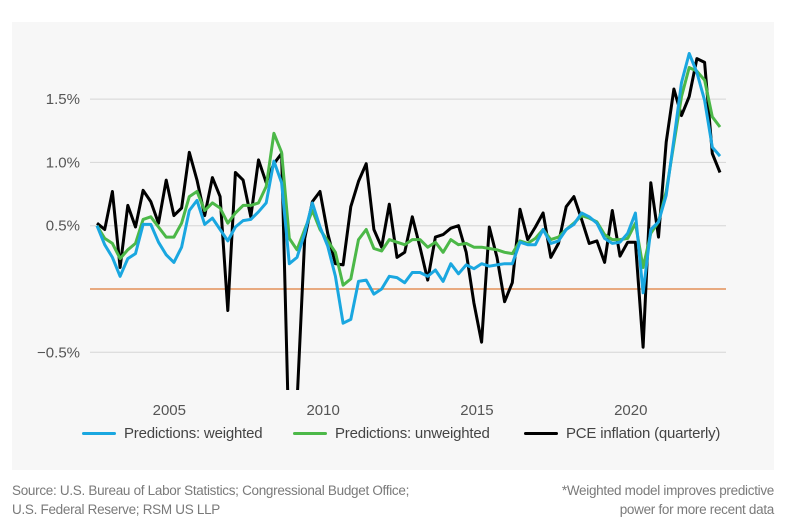  I want to click on legend-label: PCE inflation (quarterly), so click(643, 433).